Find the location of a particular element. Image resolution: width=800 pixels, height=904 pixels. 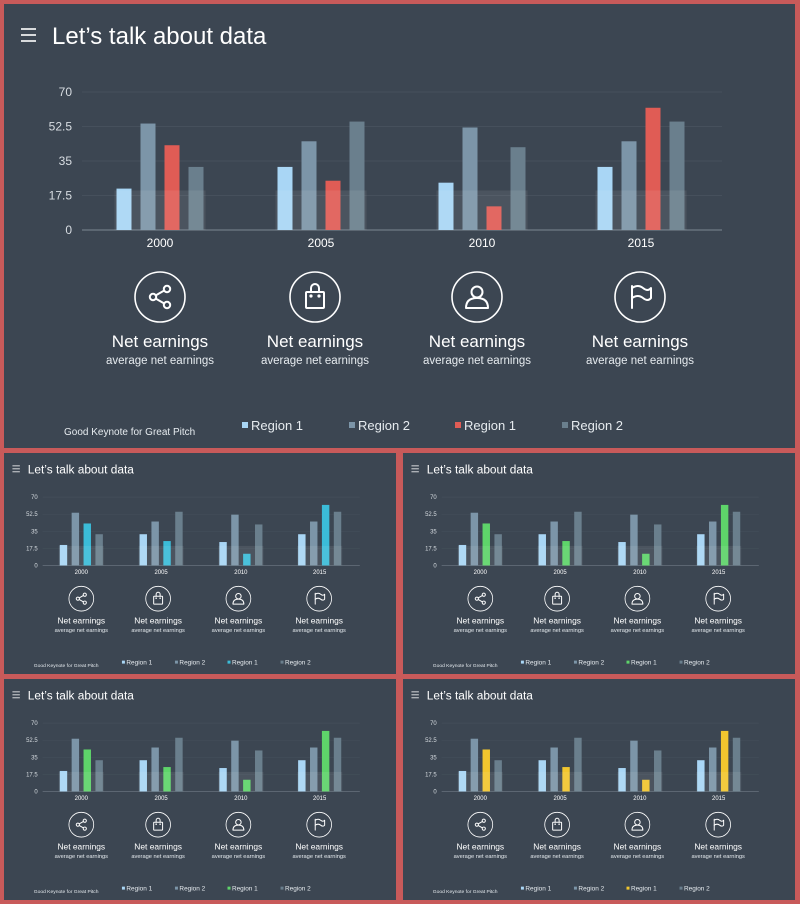

y-tick-label: 35 is located at coordinates (66, 161).